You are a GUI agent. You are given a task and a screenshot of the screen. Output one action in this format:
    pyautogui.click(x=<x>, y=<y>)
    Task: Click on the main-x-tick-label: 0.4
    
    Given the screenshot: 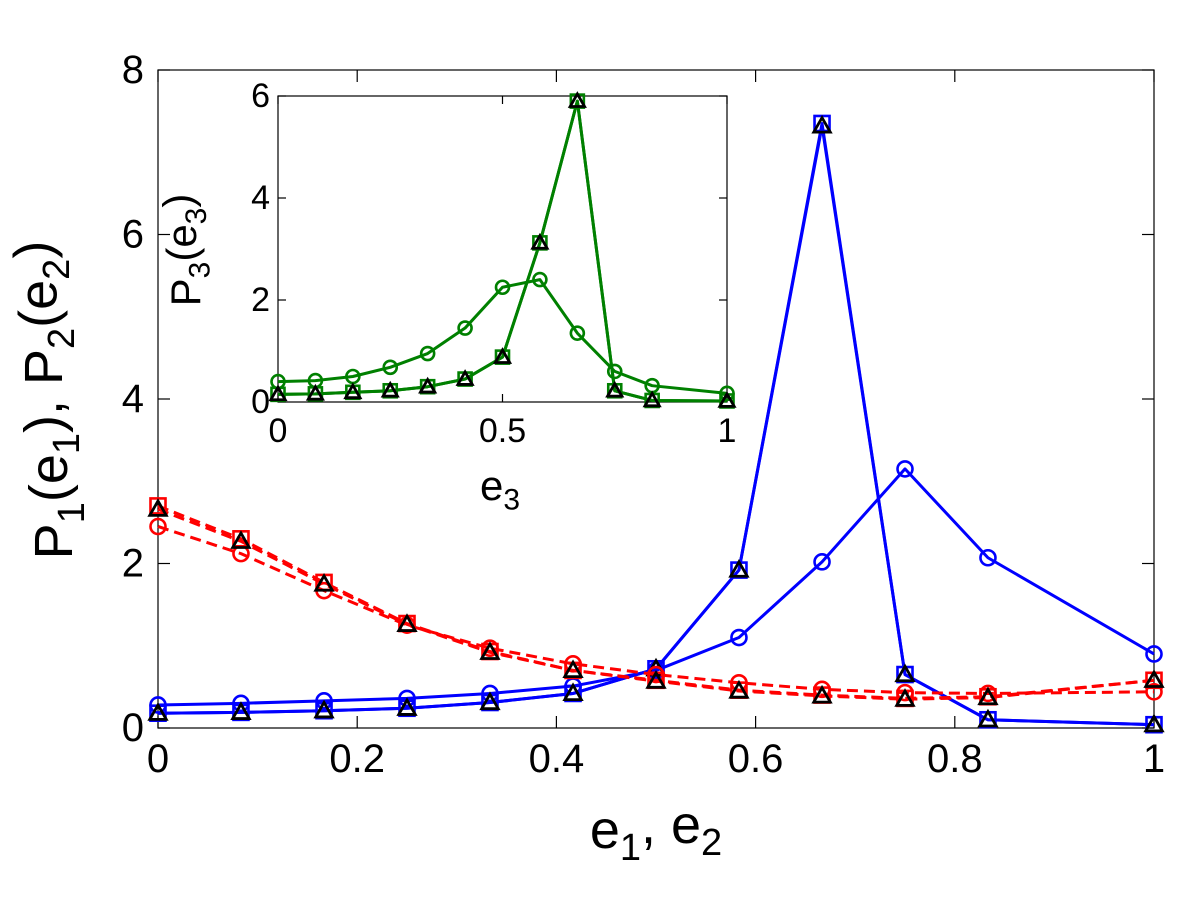 What is the action you would take?
    pyautogui.click(x=557, y=759)
    